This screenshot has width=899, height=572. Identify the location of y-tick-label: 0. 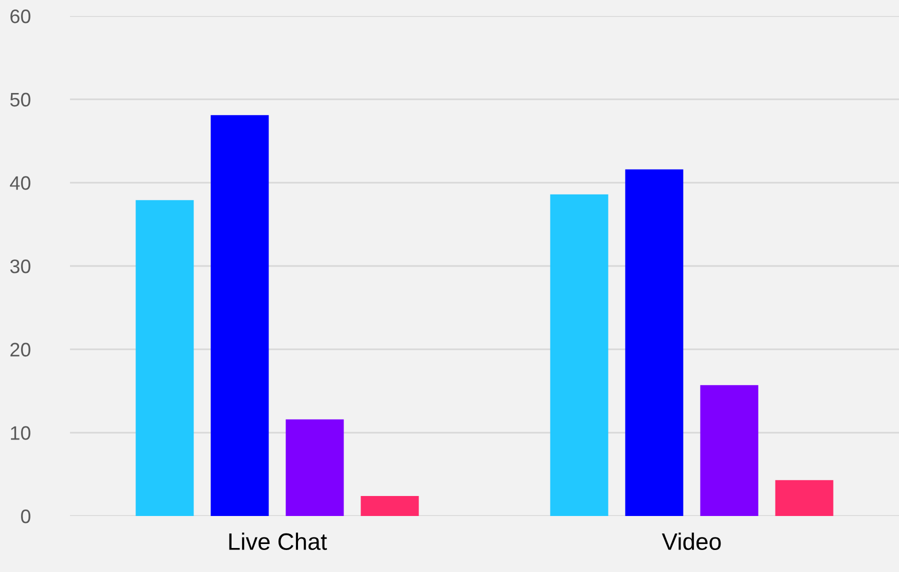
(25, 516).